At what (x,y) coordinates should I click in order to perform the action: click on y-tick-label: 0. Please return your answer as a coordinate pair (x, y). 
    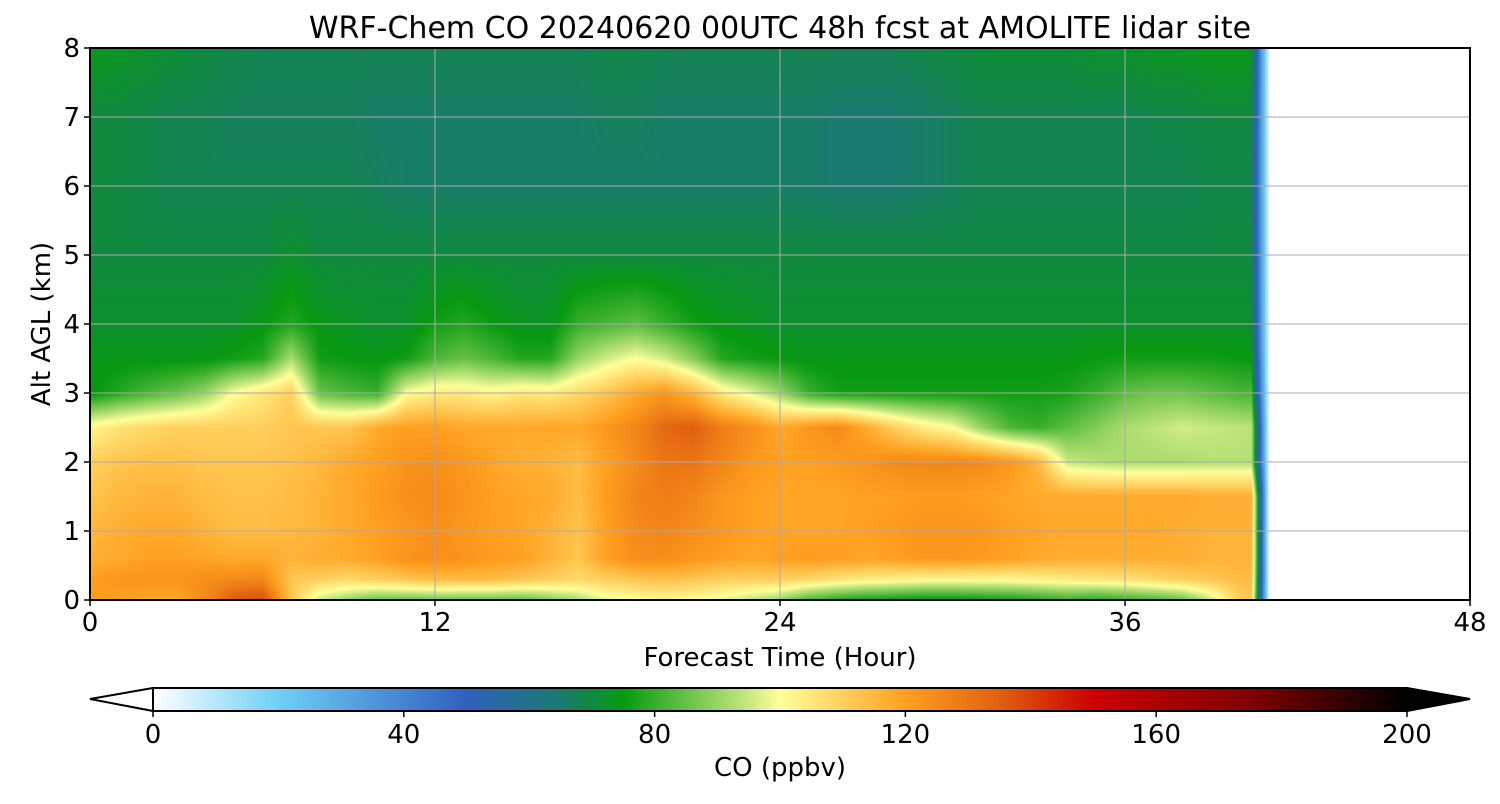
    Looking at the image, I should click on (71, 601).